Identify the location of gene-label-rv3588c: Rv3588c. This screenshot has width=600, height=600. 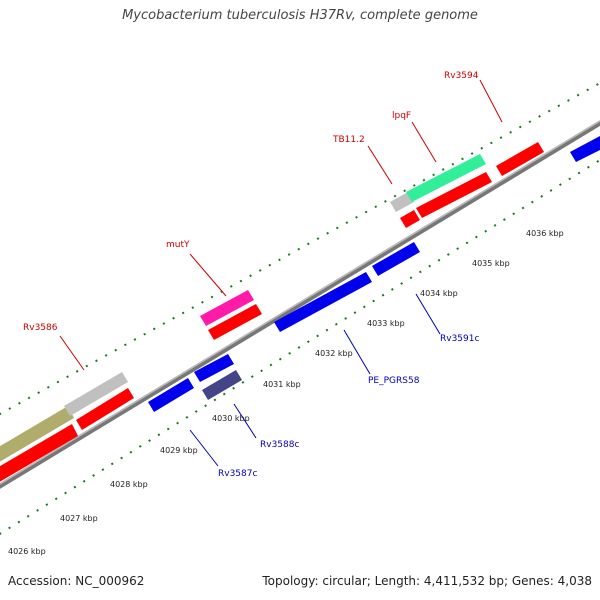
(279, 445).